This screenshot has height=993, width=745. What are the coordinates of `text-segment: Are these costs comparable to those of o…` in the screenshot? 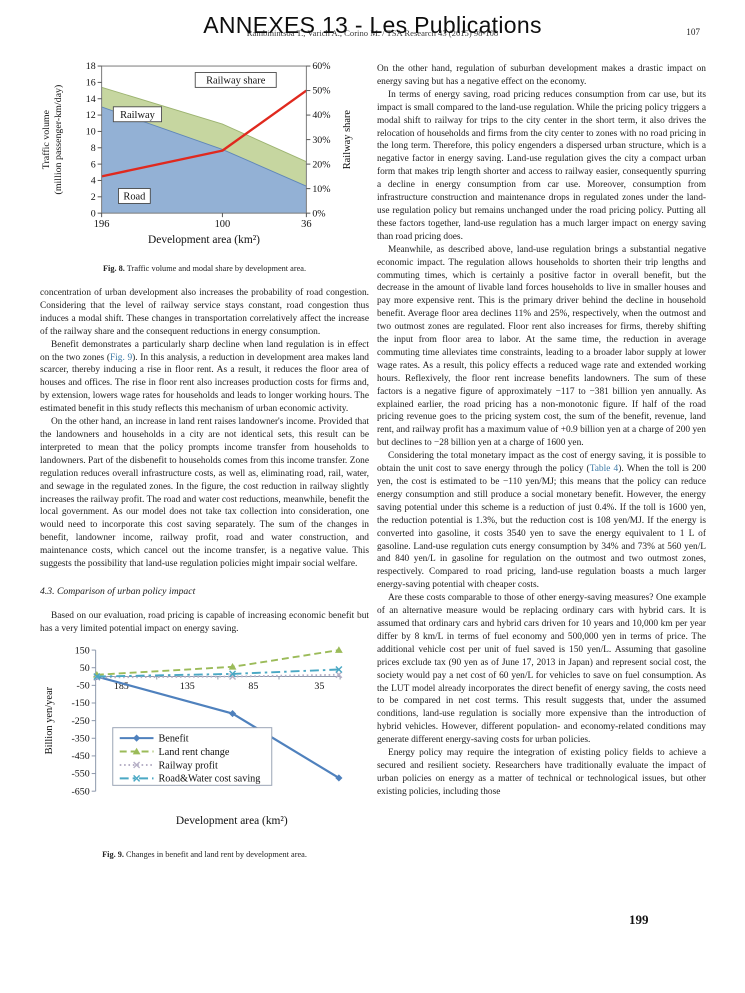 It's located at (541, 669).